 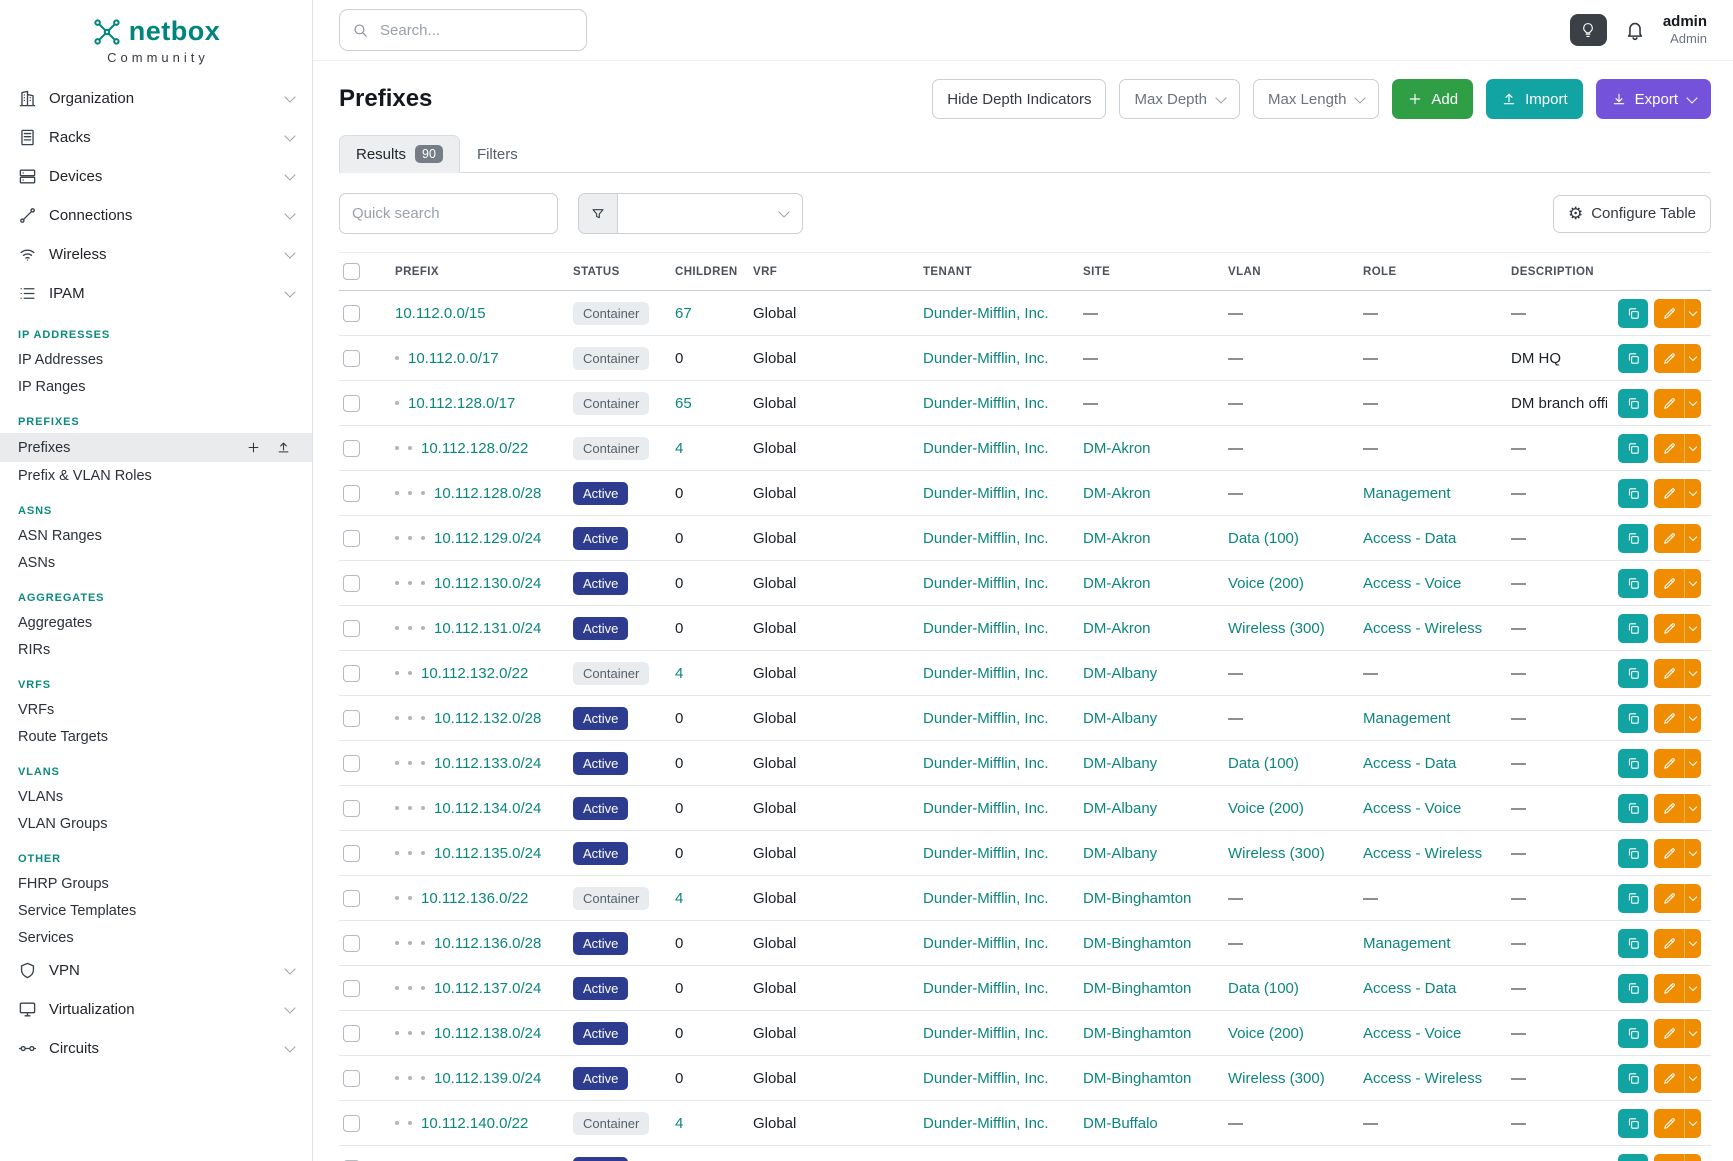 I want to click on prefix-link: 10.112.128.0/28, so click(x=488, y=493).